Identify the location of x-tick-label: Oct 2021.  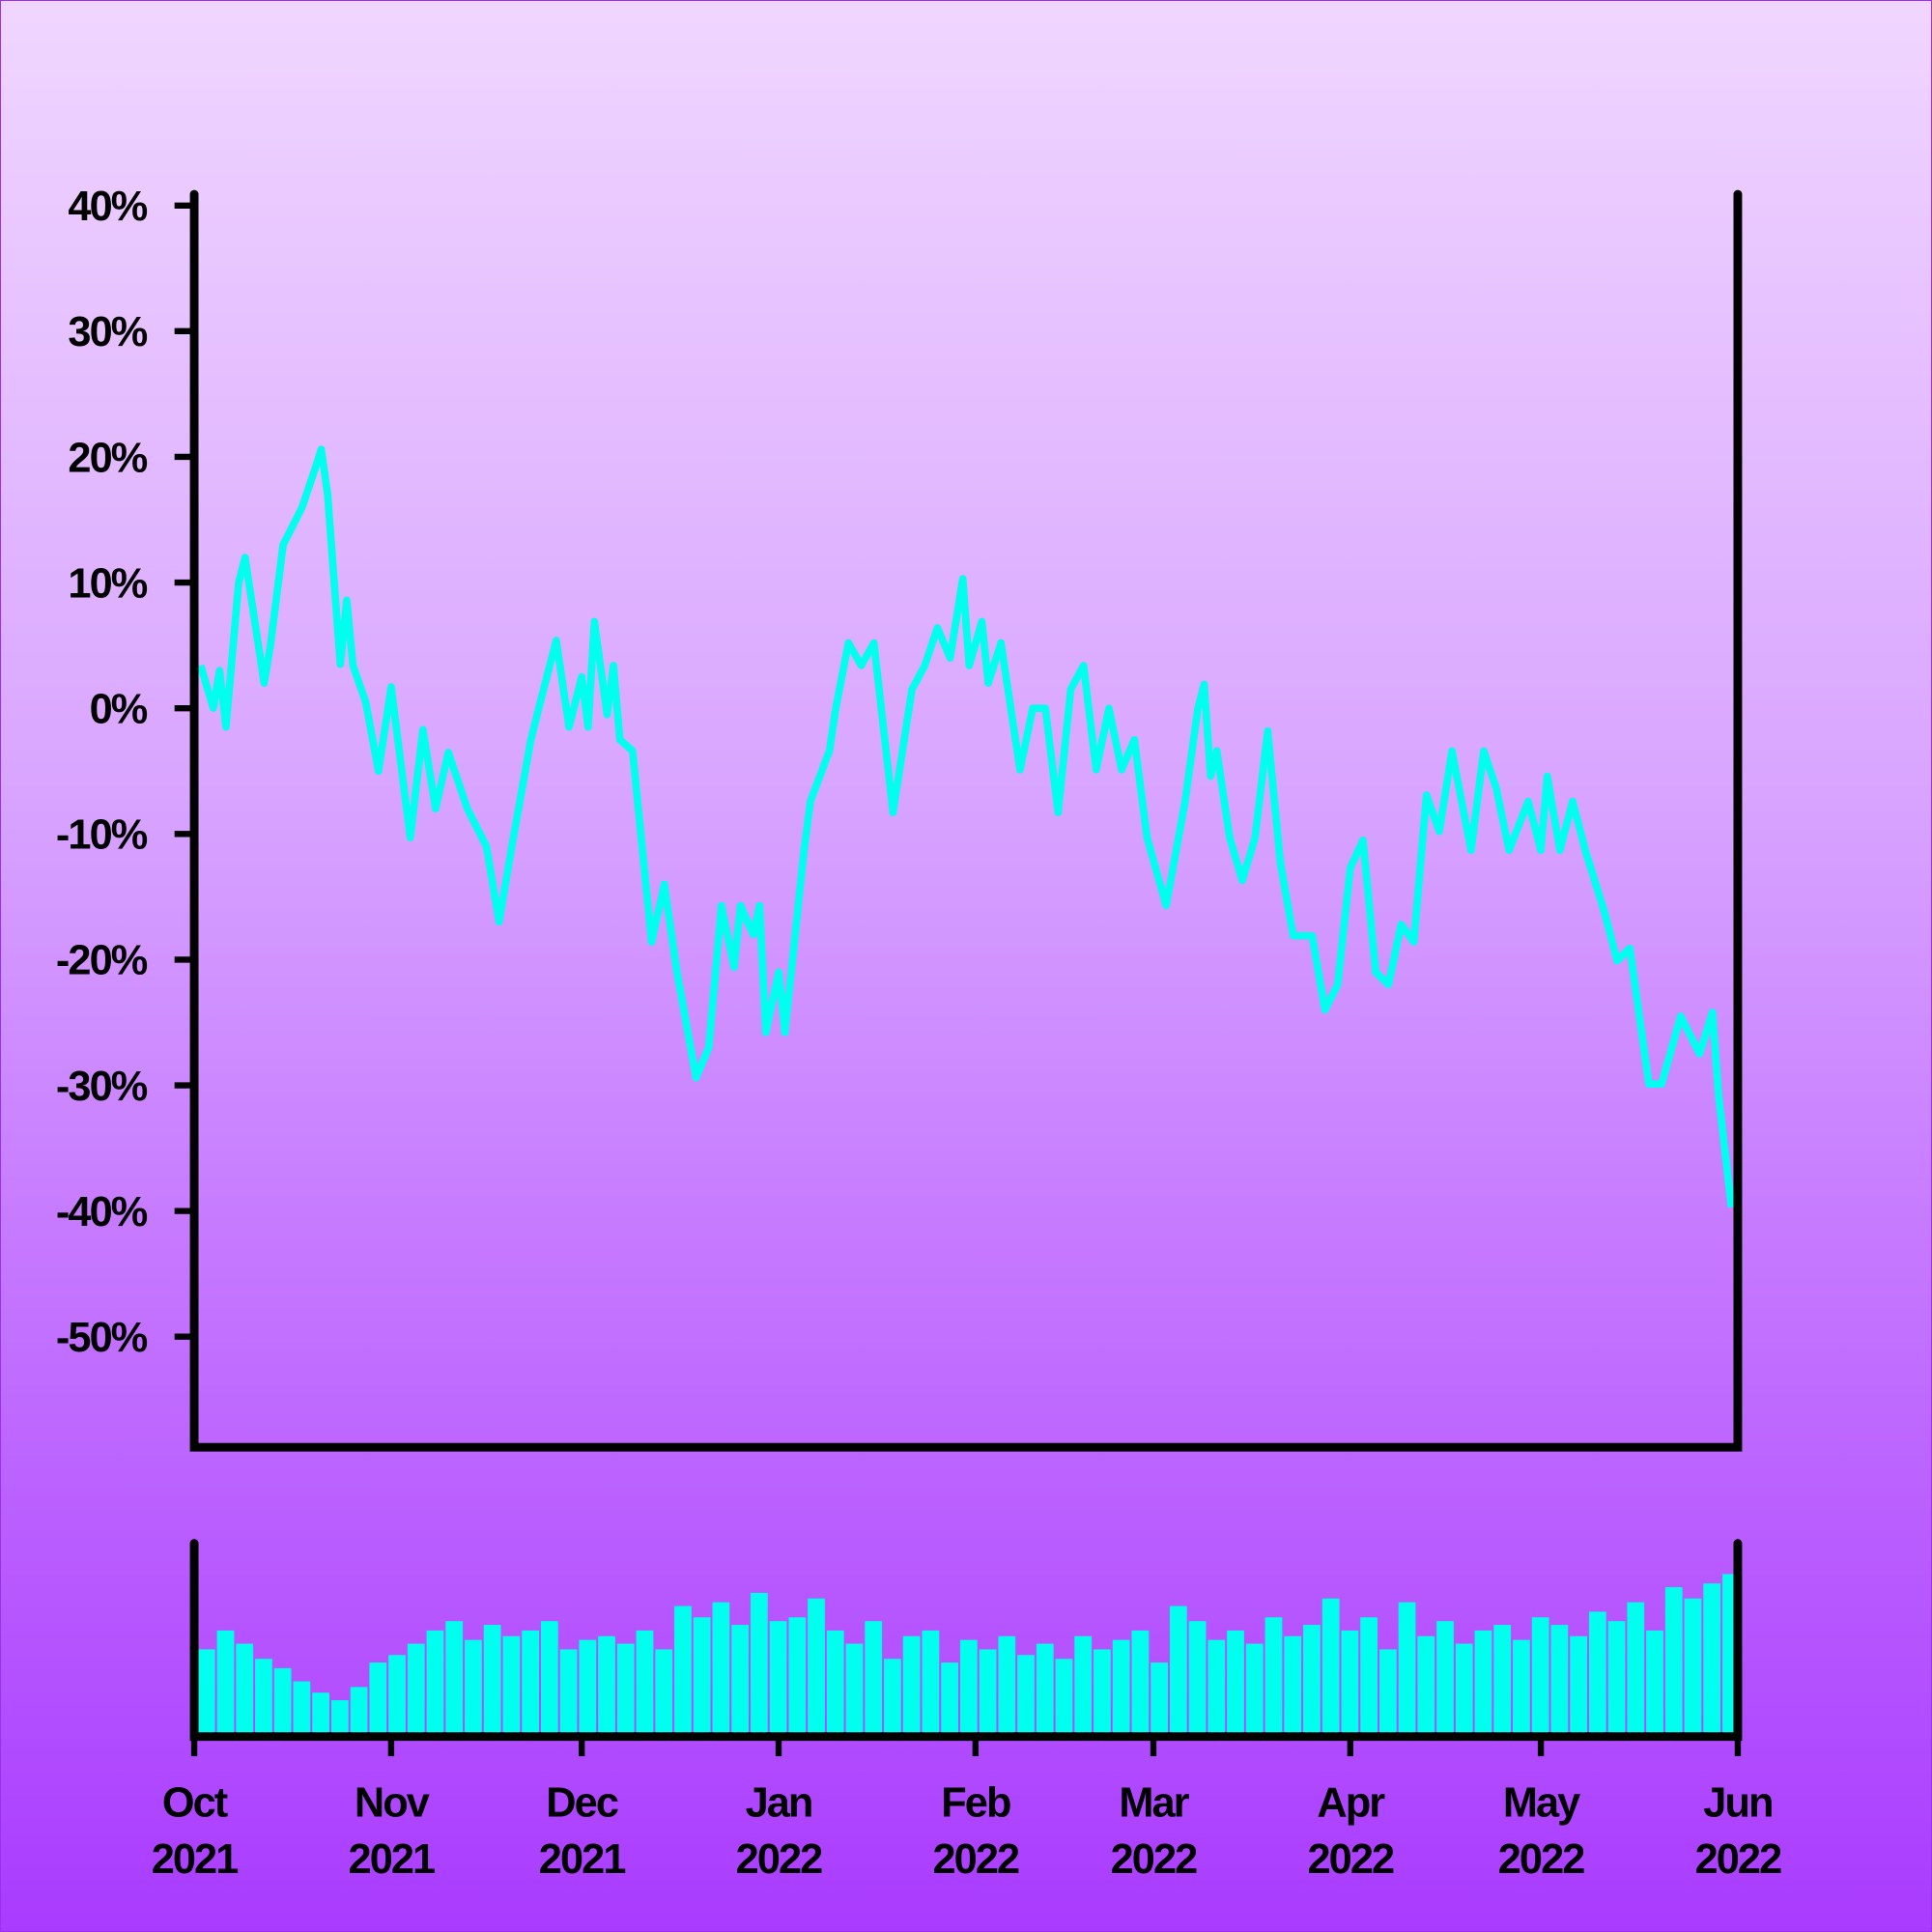
(195, 1831).